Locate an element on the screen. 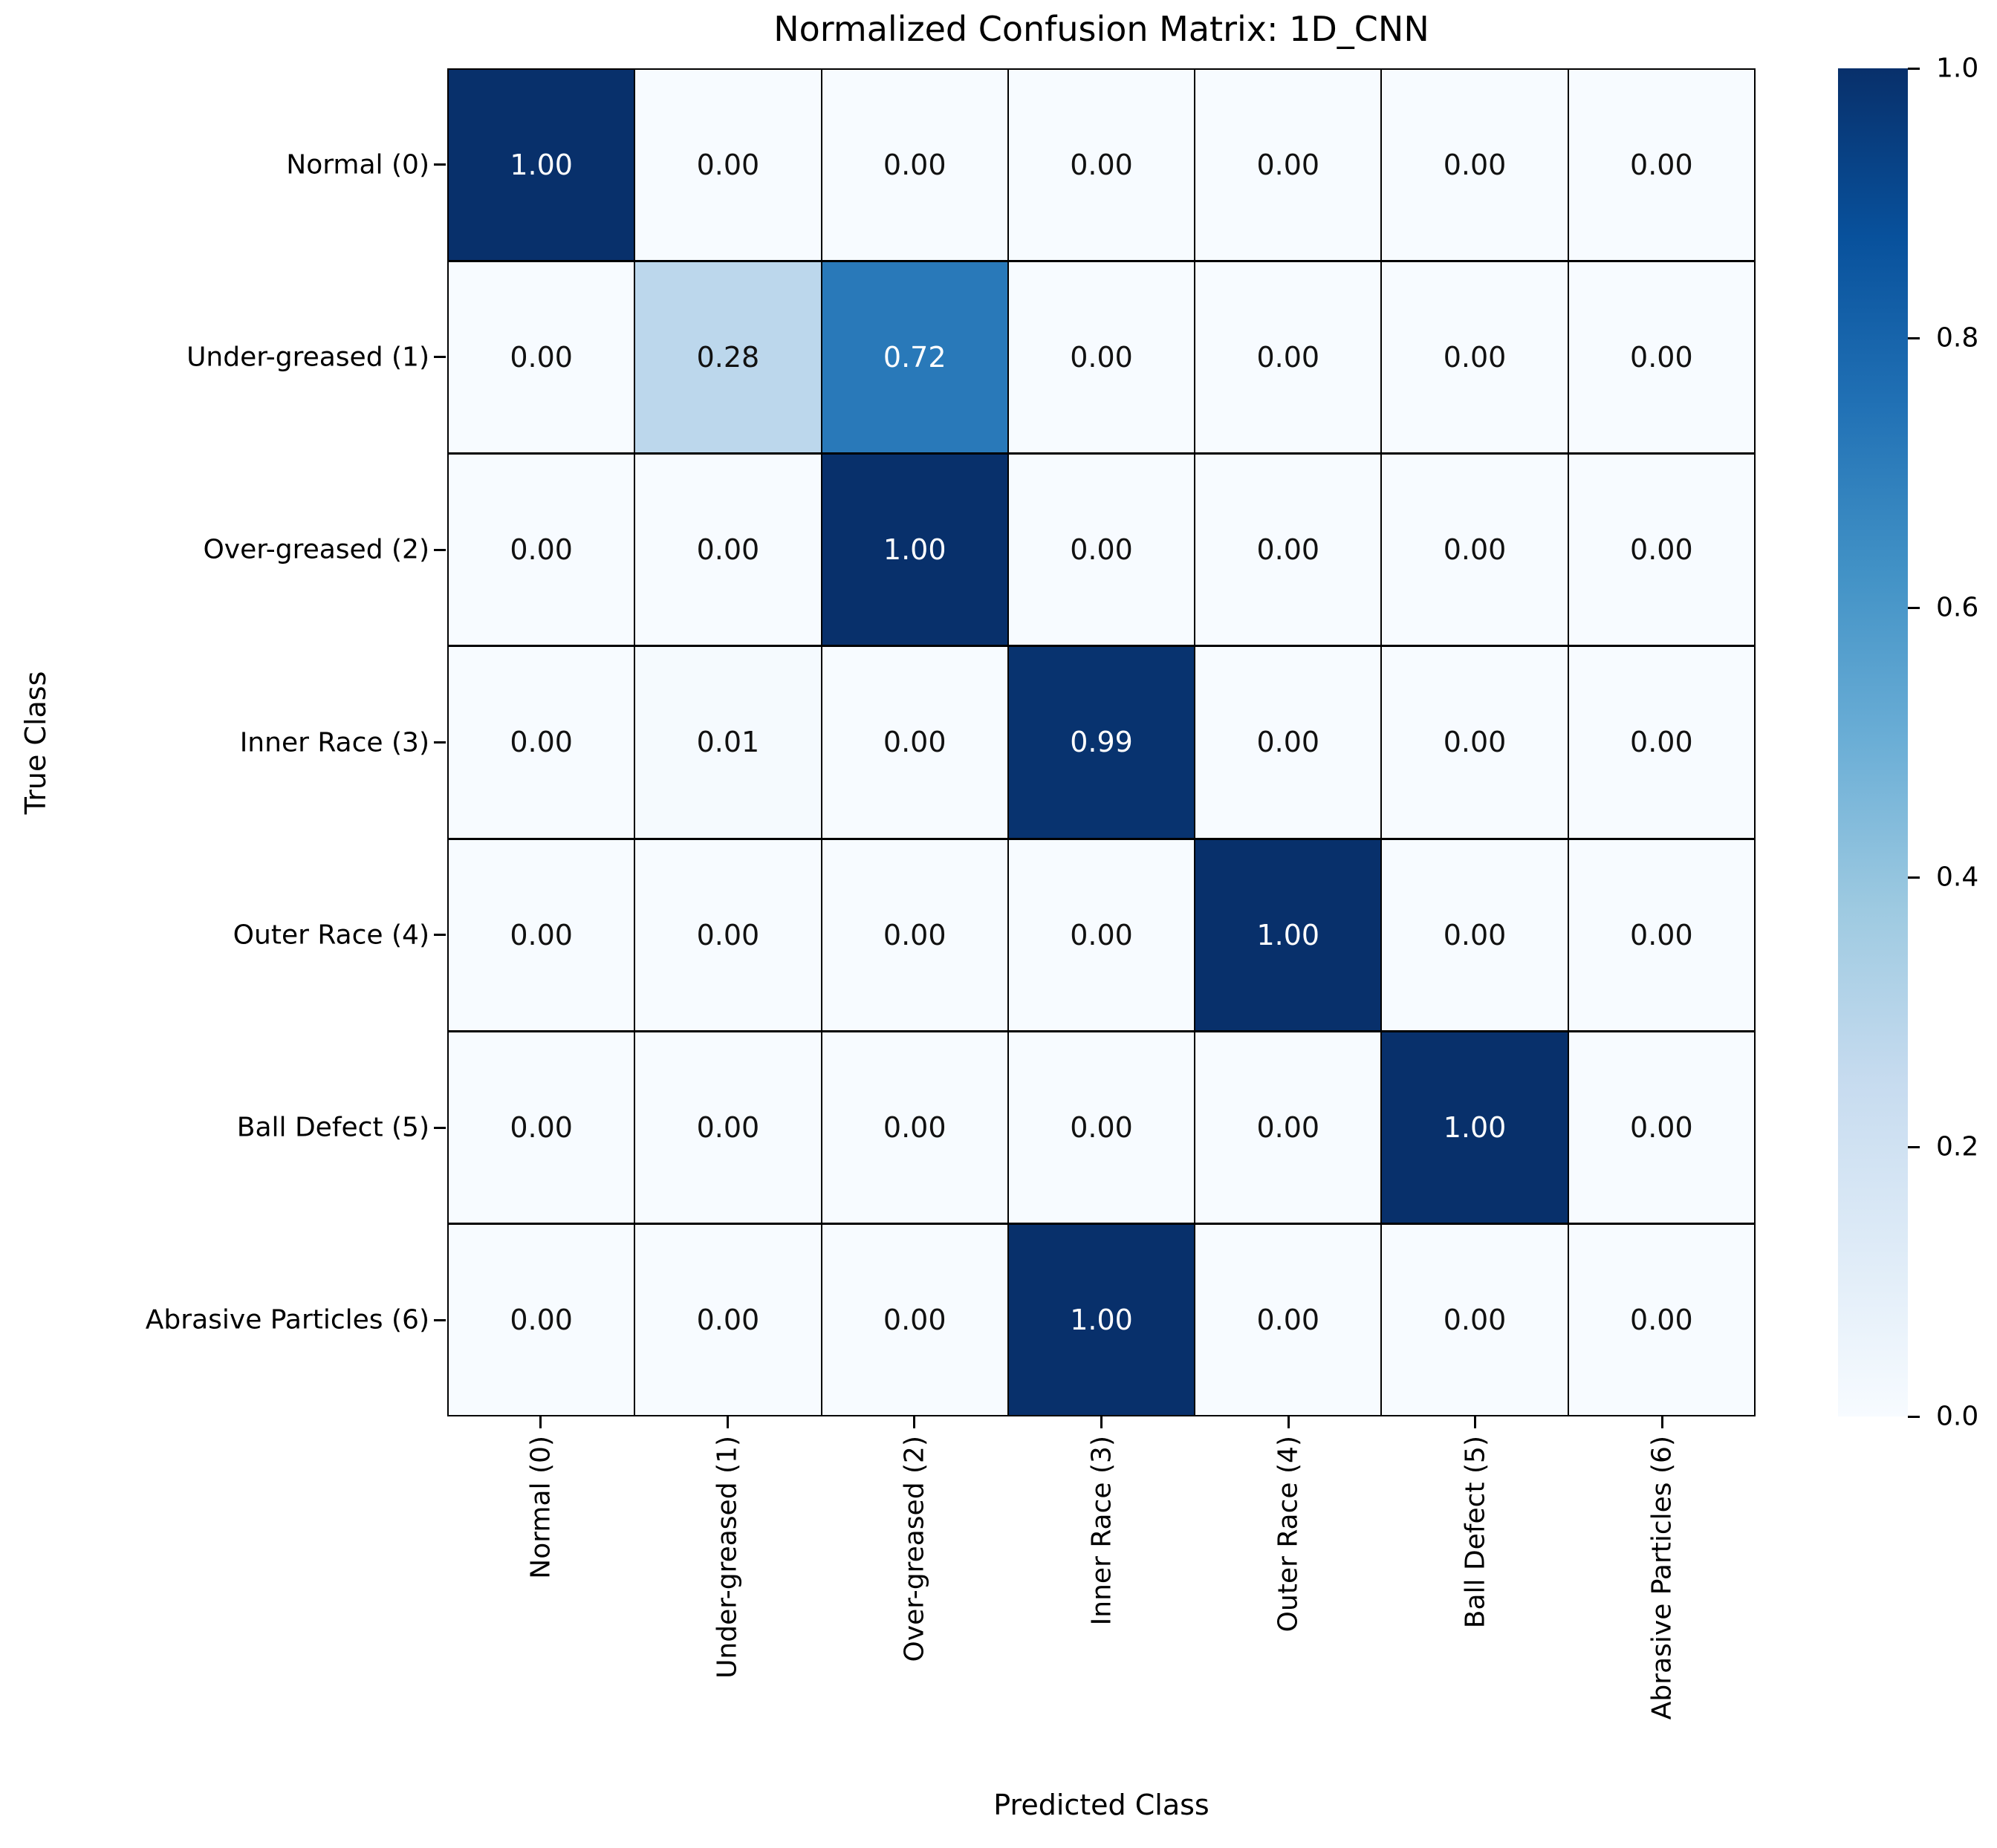  heatmap-cell: 0.99 is located at coordinates (1101, 743).